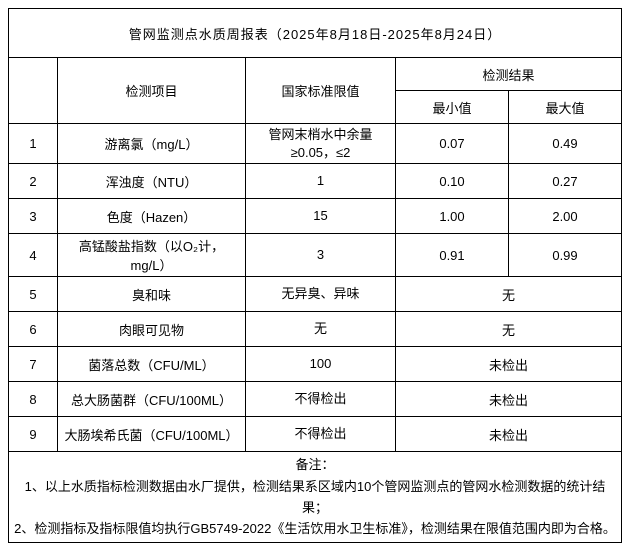  I want to click on notes-label: 备注：, so click(315, 465).